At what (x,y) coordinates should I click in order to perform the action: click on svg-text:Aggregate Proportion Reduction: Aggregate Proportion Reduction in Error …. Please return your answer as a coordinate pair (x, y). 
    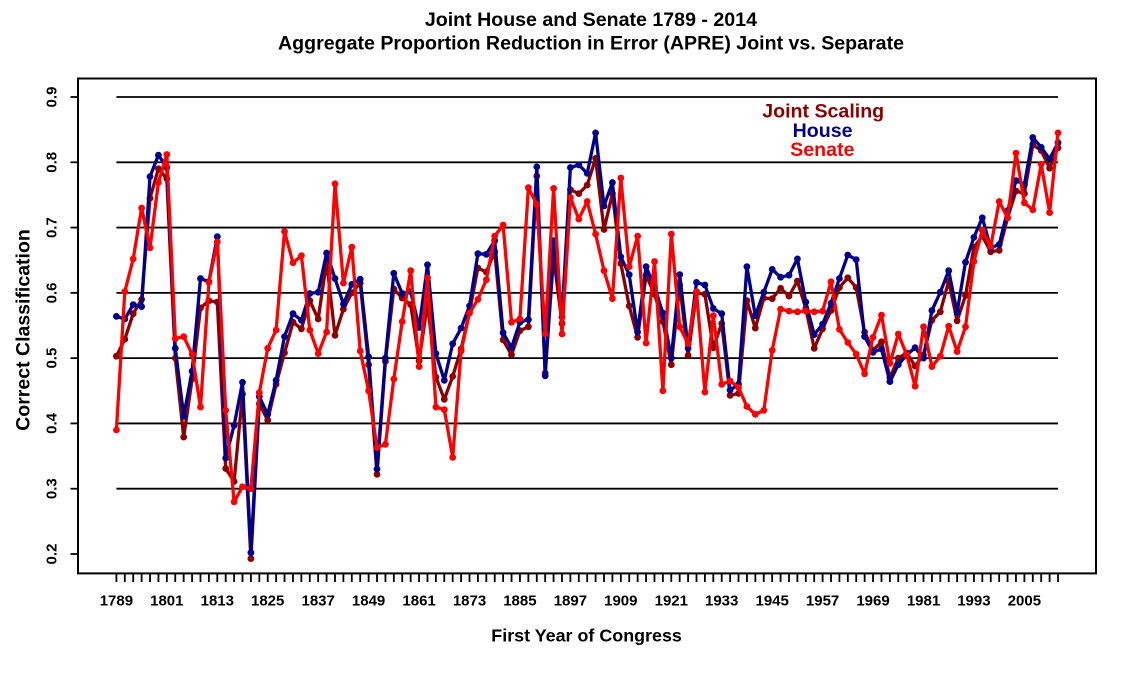
    Looking at the image, I should click on (591, 44).